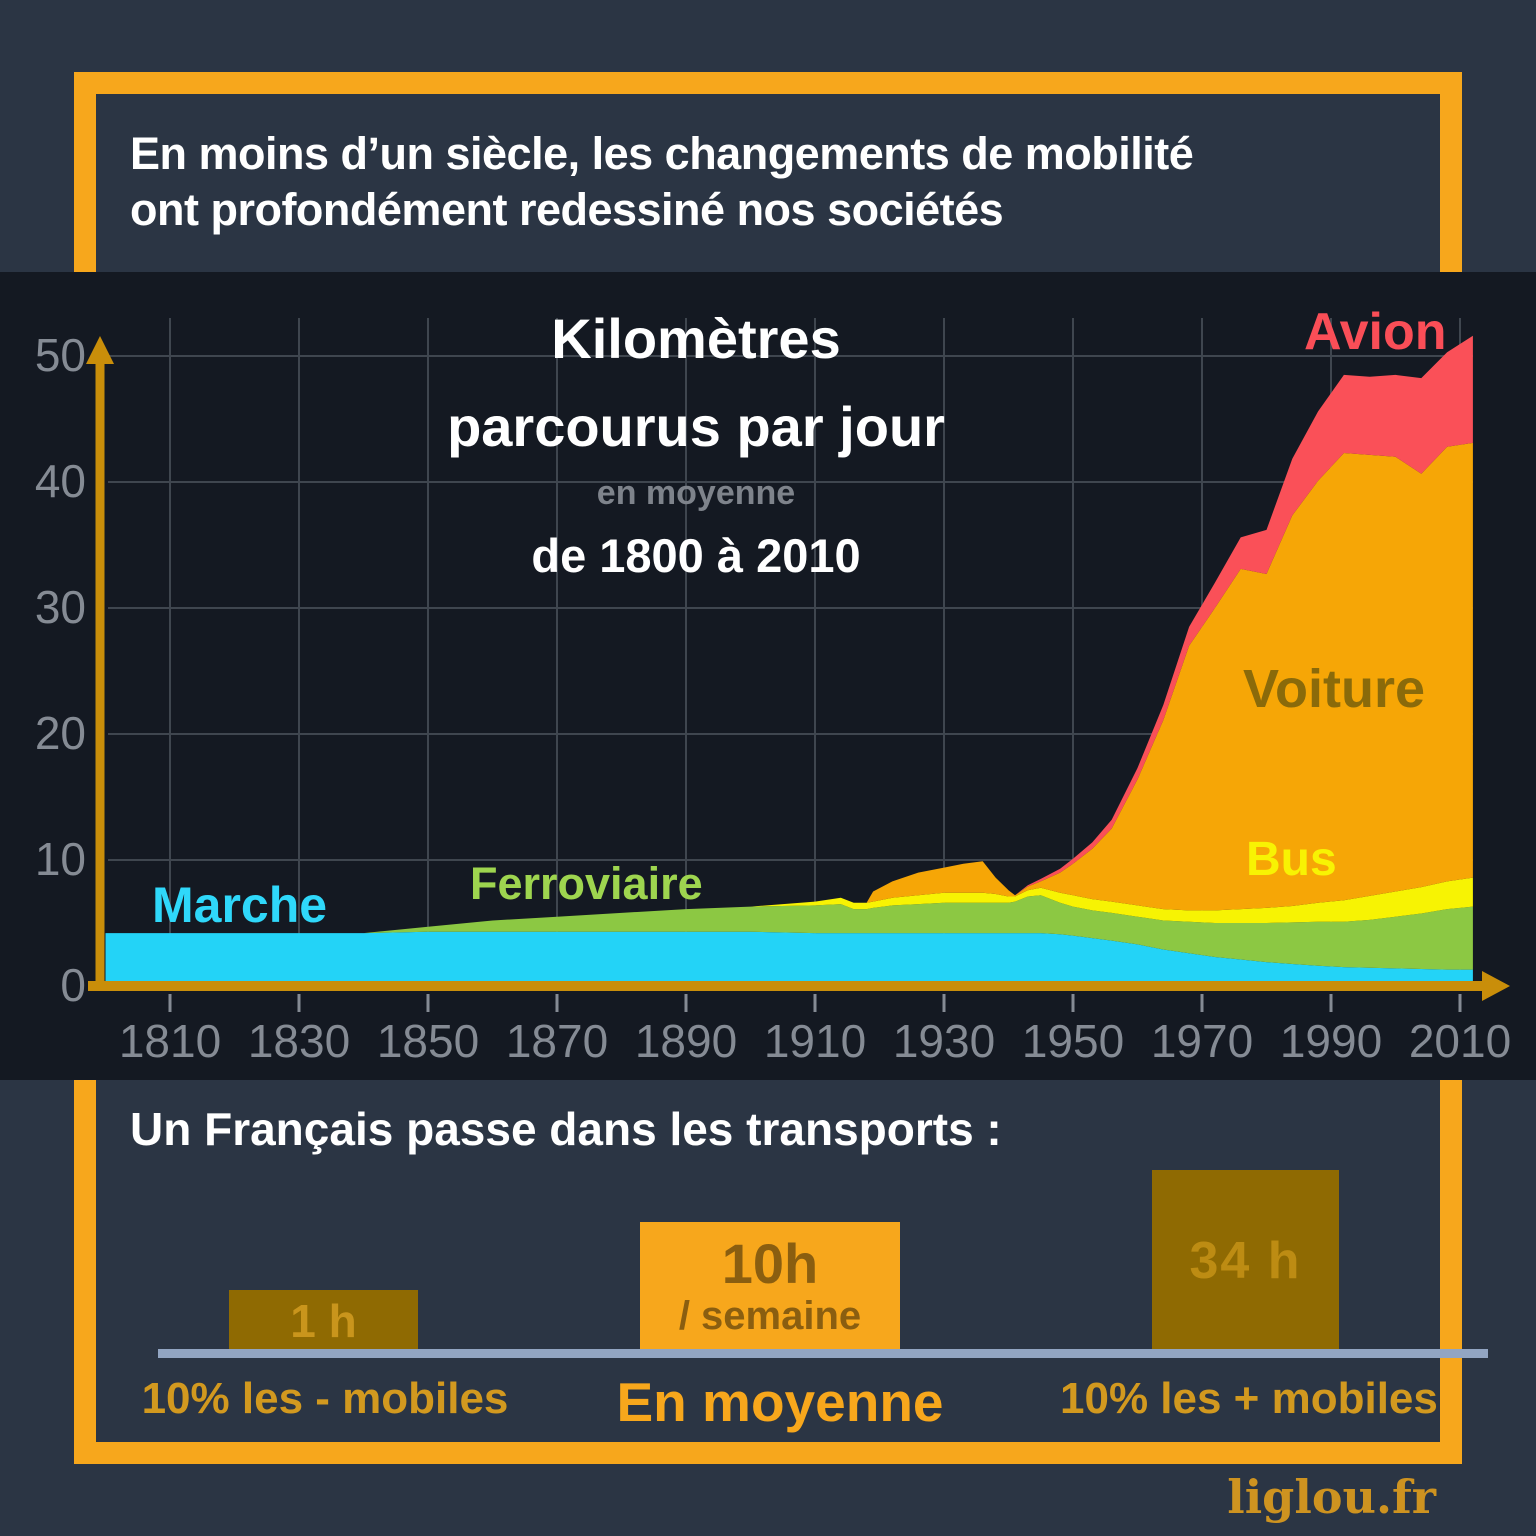 The image size is (1536, 1536). Describe the element at coordinates (325, 1398) in the screenshot. I see `caption-least-mobile: 10% les - mobiles` at that location.